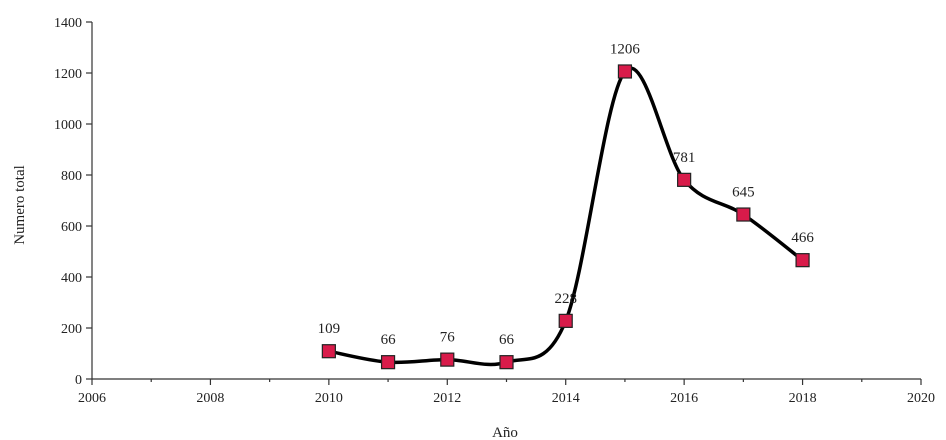 The height and width of the screenshot is (440, 946). What do you see at coordinates (210, 398) in the screenshot?
I see `x-tick-label: 2008` at bounding box center [210, 398].